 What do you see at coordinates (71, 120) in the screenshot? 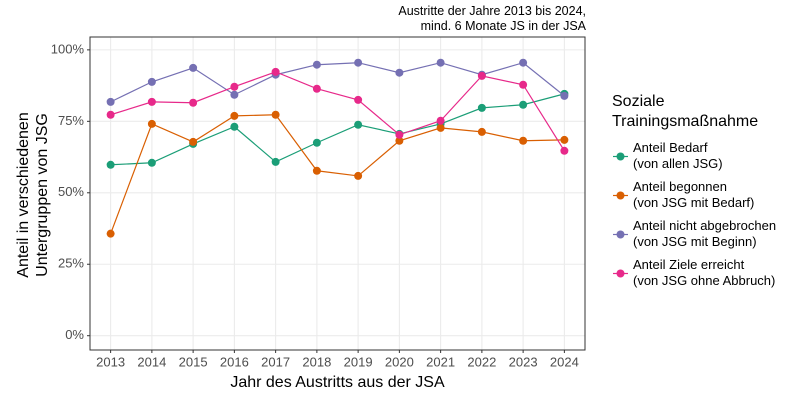
I see `y-tick-label: 75%` at bounding box center [71, 120].